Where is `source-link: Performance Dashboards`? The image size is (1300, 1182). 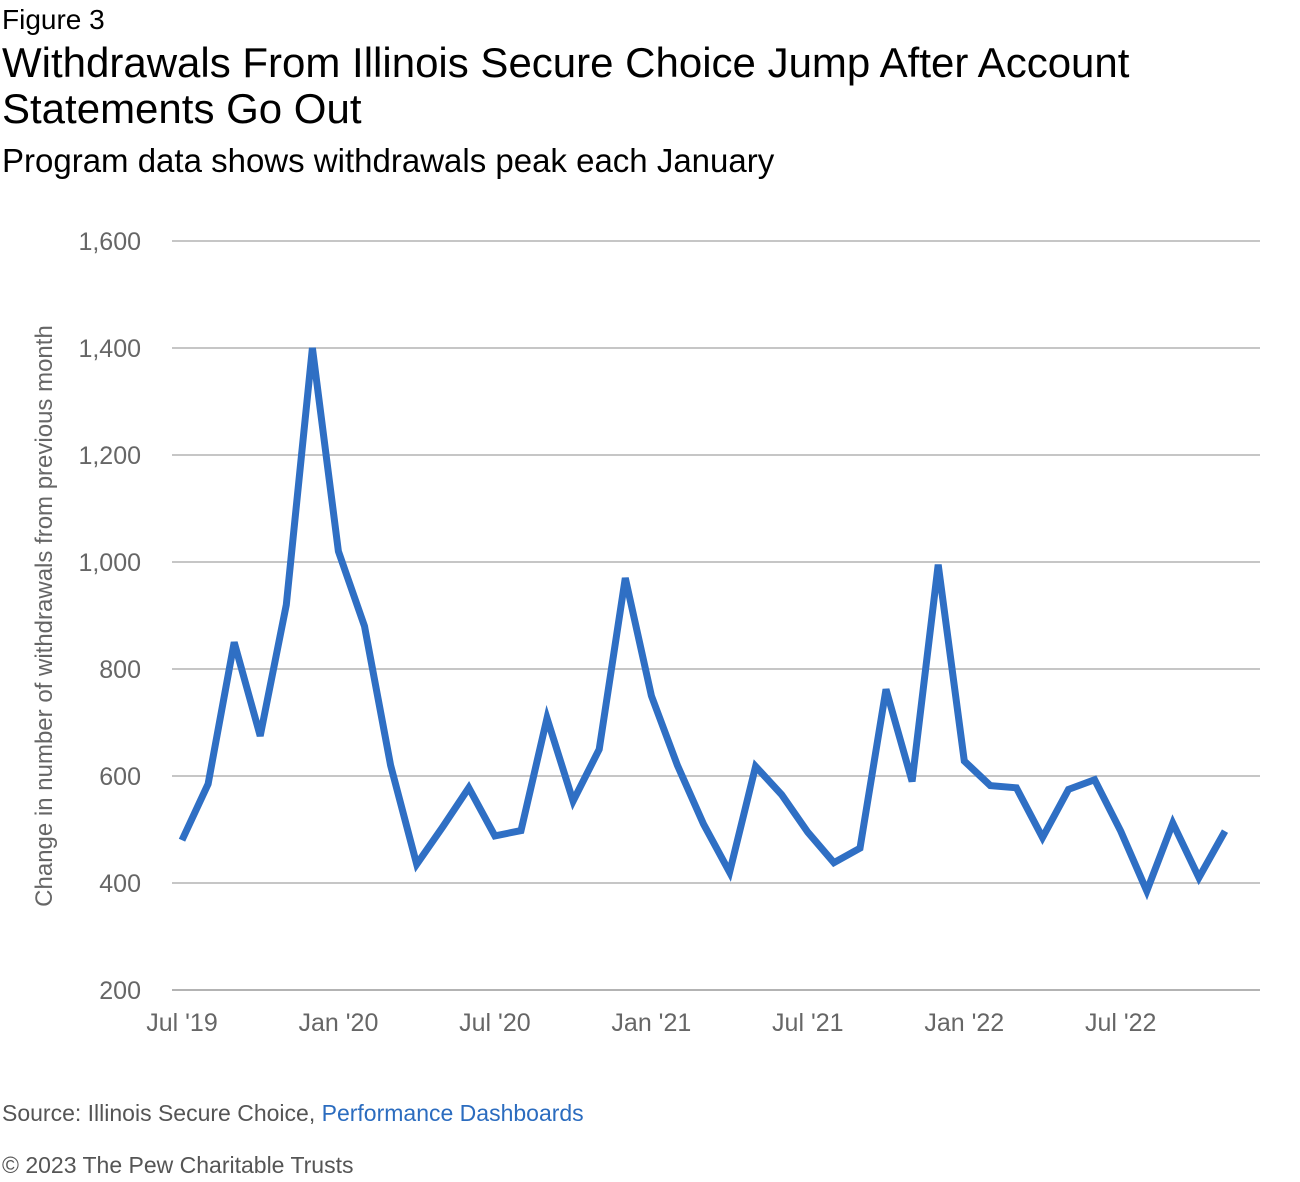
source-link: Performance Dashboards is located at coordinates (452, 1113).